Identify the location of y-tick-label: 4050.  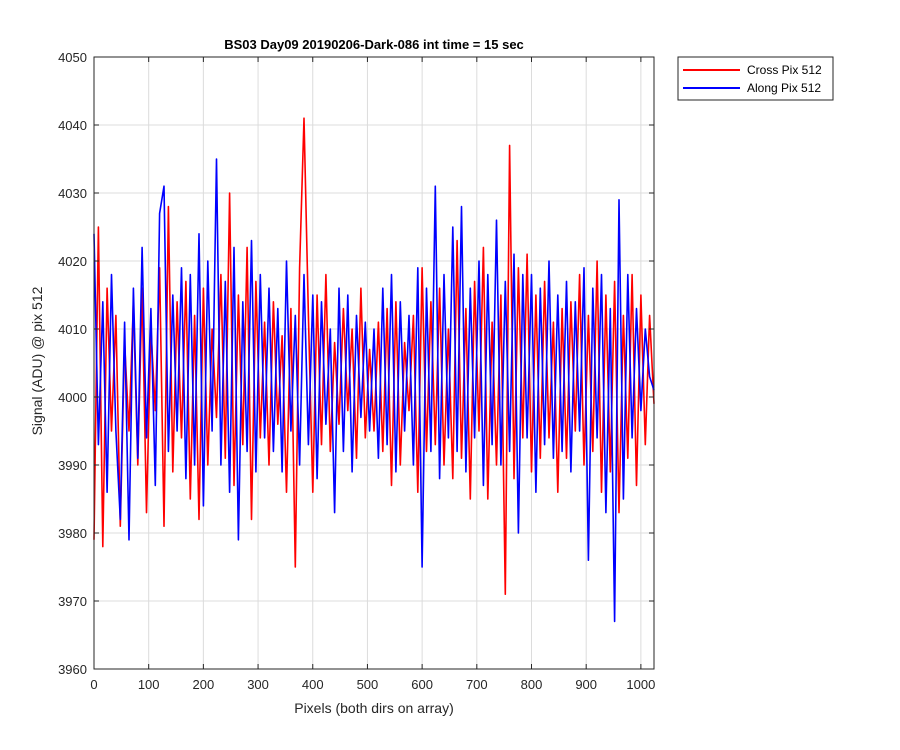
(72, 57).